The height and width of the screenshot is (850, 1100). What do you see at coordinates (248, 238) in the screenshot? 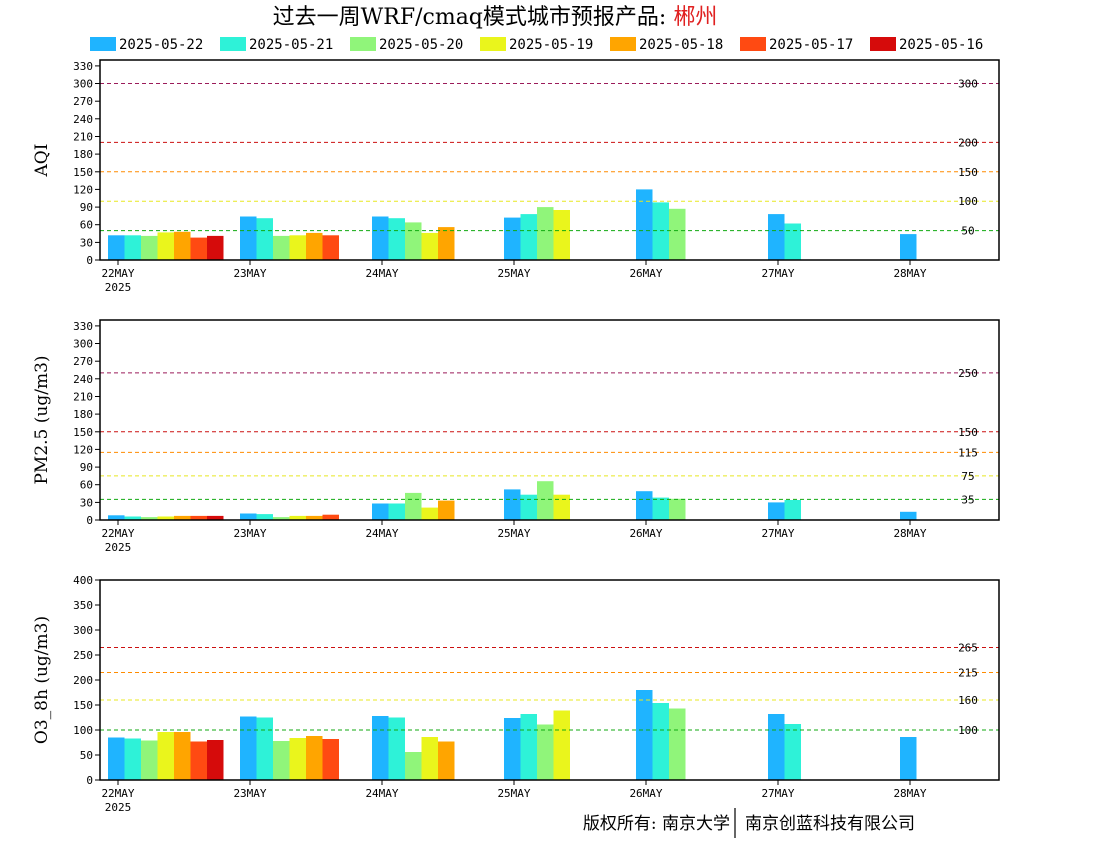
I see `bar-p0-s0-c1` at bounding box center [248, 238].